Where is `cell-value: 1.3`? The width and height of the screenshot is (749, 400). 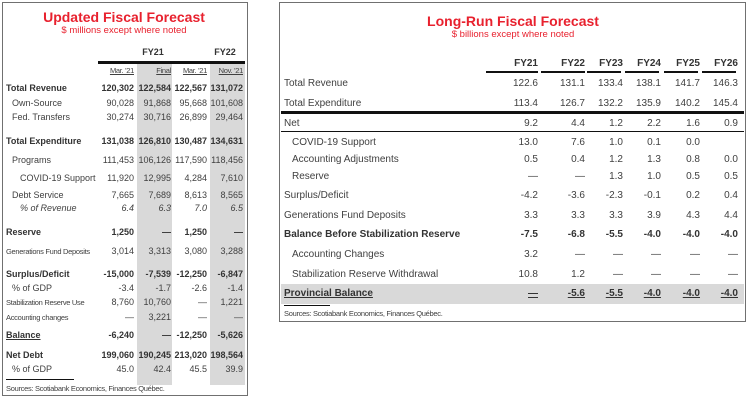
cell-value: 1.3 is located at coordinates (654, 159).